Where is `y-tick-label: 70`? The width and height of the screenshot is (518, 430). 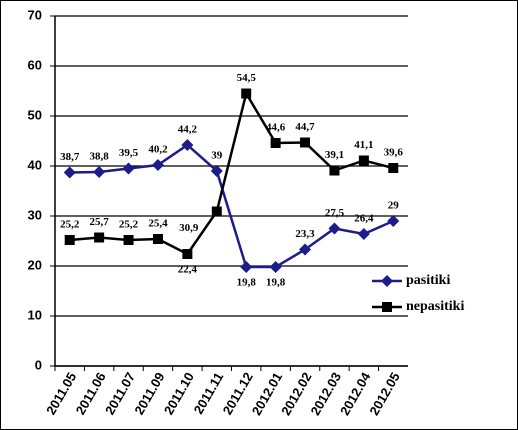 y-tick-label: 70 is located at coordinates (35, 14).